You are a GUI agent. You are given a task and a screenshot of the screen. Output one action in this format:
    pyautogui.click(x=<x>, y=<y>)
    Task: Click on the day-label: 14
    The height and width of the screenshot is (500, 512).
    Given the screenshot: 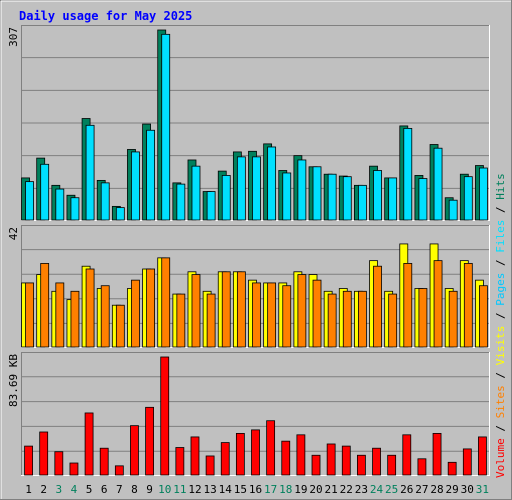 What is the action you would take?
    pyautogui.click(x=226, y=489)
    